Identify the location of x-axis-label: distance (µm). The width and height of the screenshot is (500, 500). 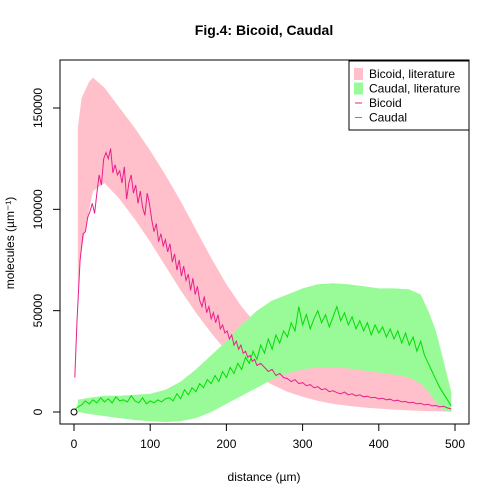
(264, 477).